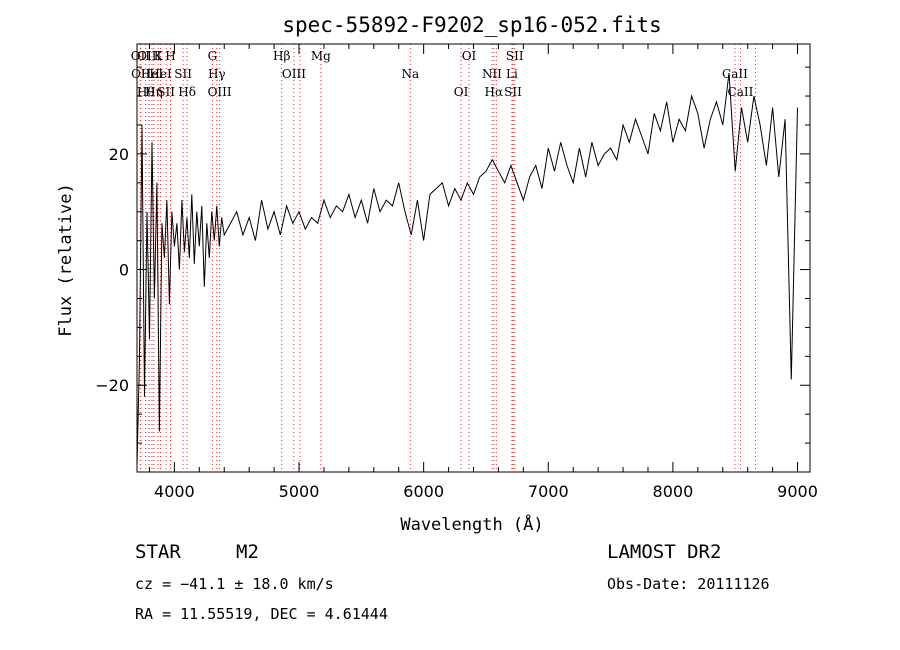  Describe the element at coordinates (261, 614) in the screenshot. I see `coordinates: RA = 11.55519, DEC = 4.61444` at that location.